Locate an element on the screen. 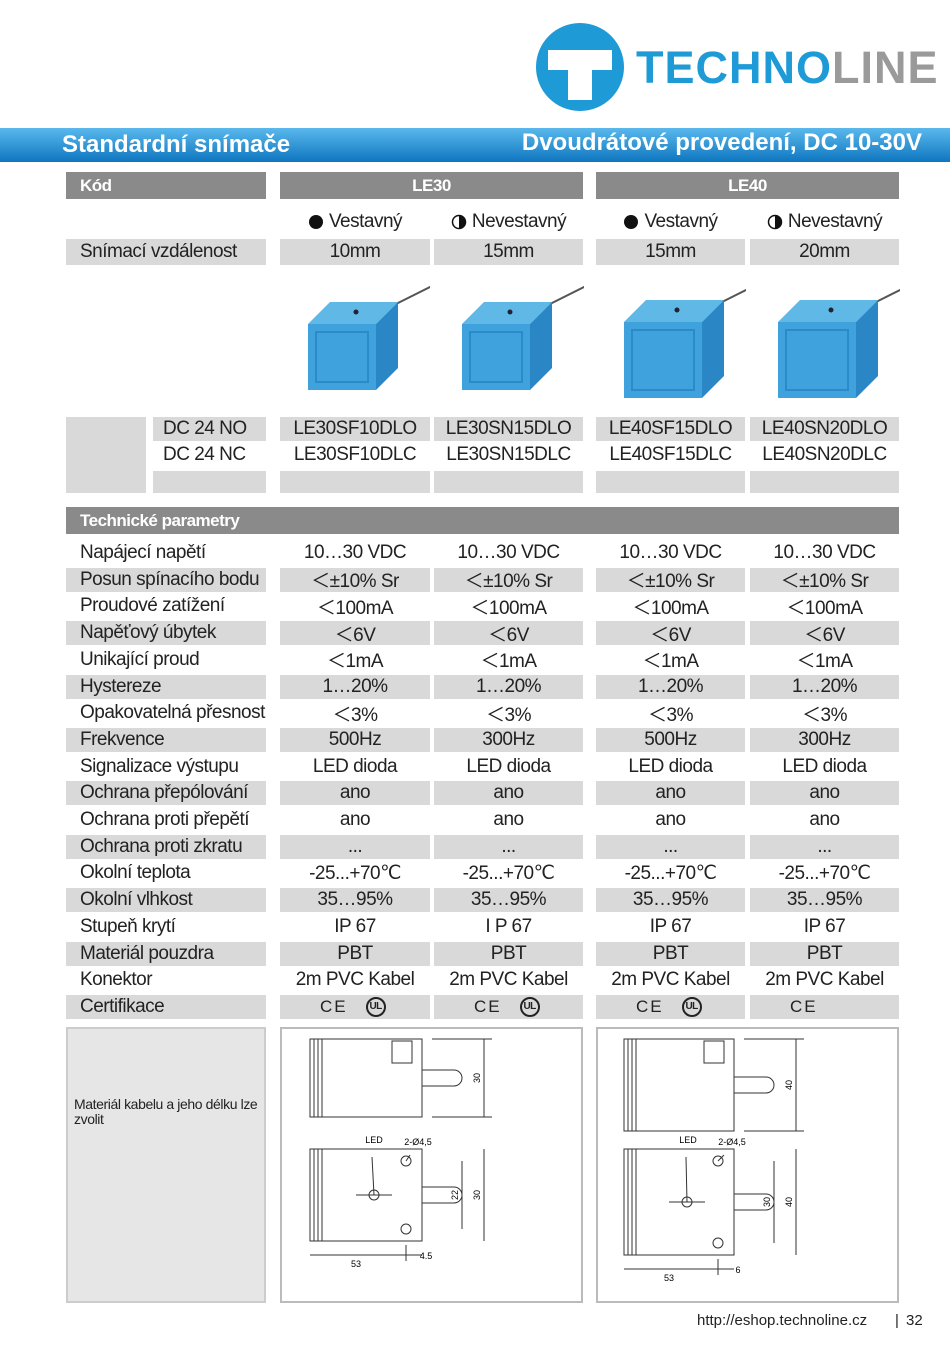  banner-right: Dvoudrátové provedení, DC 10-30V is located at coordinates (721, 142).